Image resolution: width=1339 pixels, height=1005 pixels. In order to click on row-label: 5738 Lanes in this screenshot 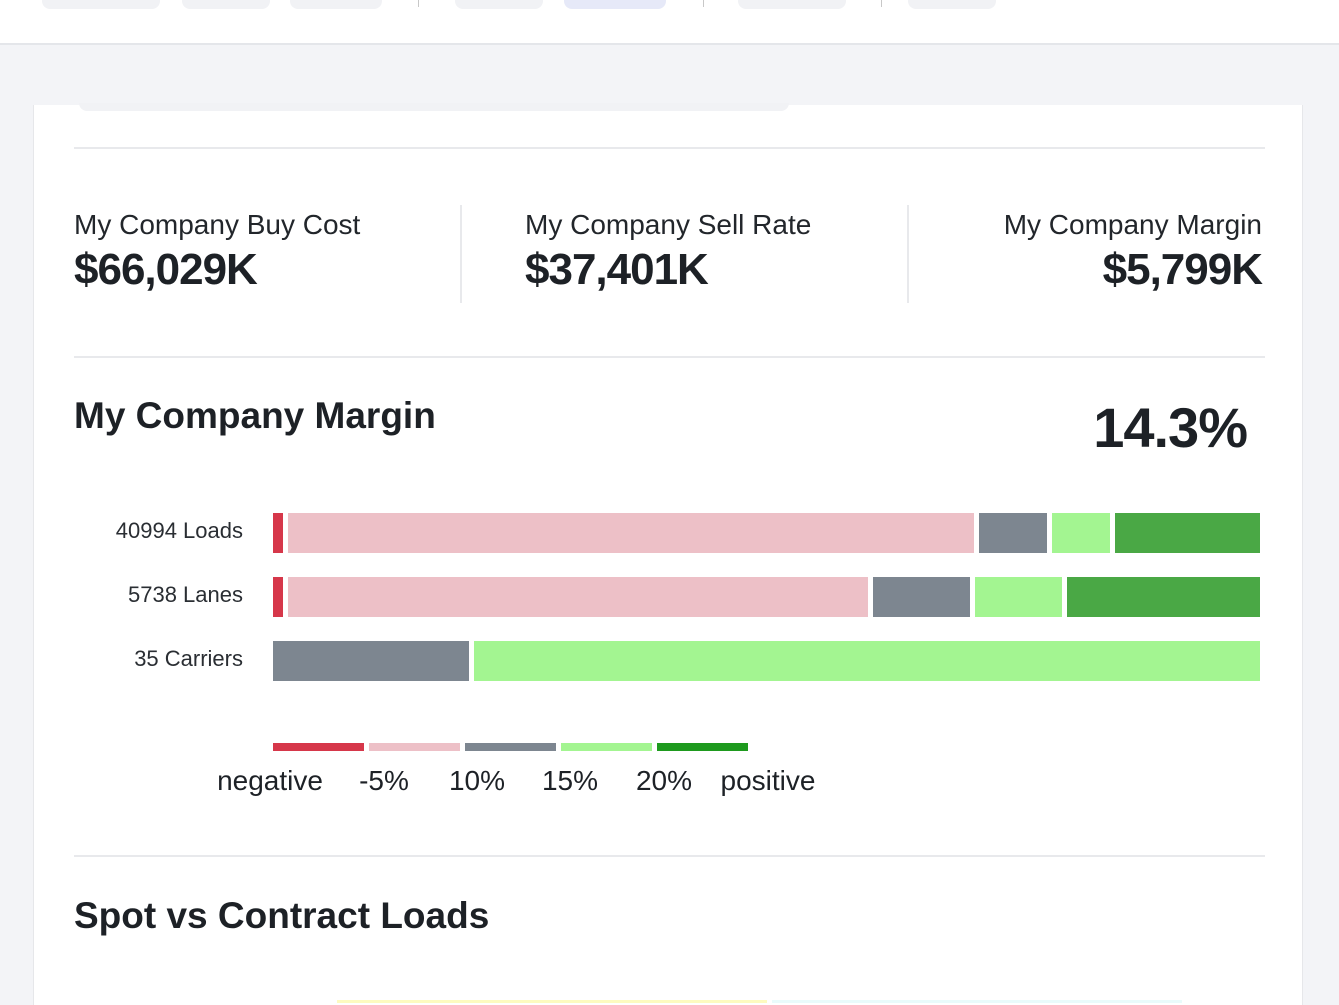, I will do `click(185, 594)`.